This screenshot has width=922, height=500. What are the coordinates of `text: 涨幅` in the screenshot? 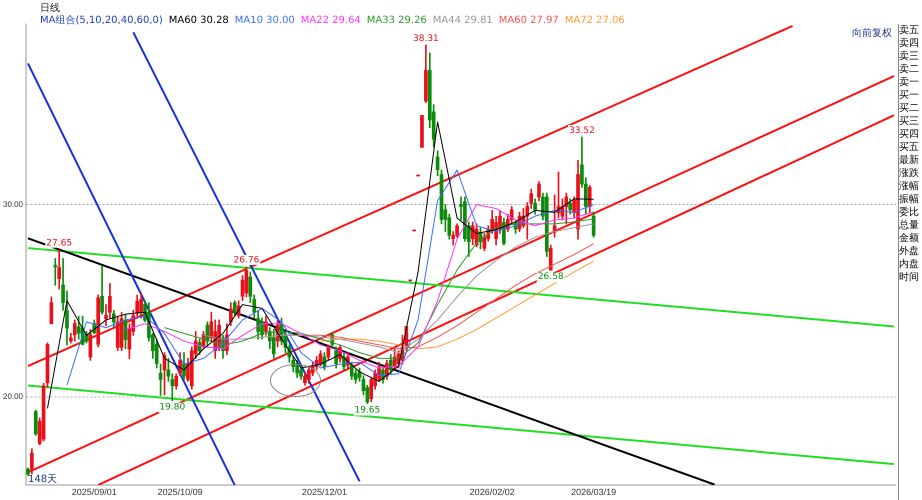 It's located at (909, 186).